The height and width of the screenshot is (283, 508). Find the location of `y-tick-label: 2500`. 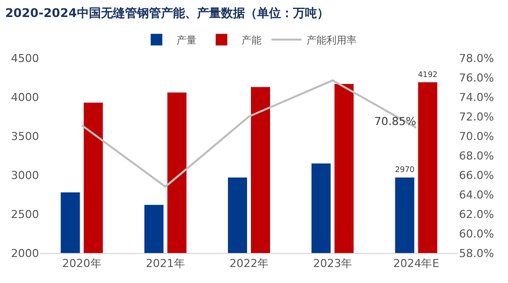

y-tick-label: 2500 is located at coordinates (25, 214).